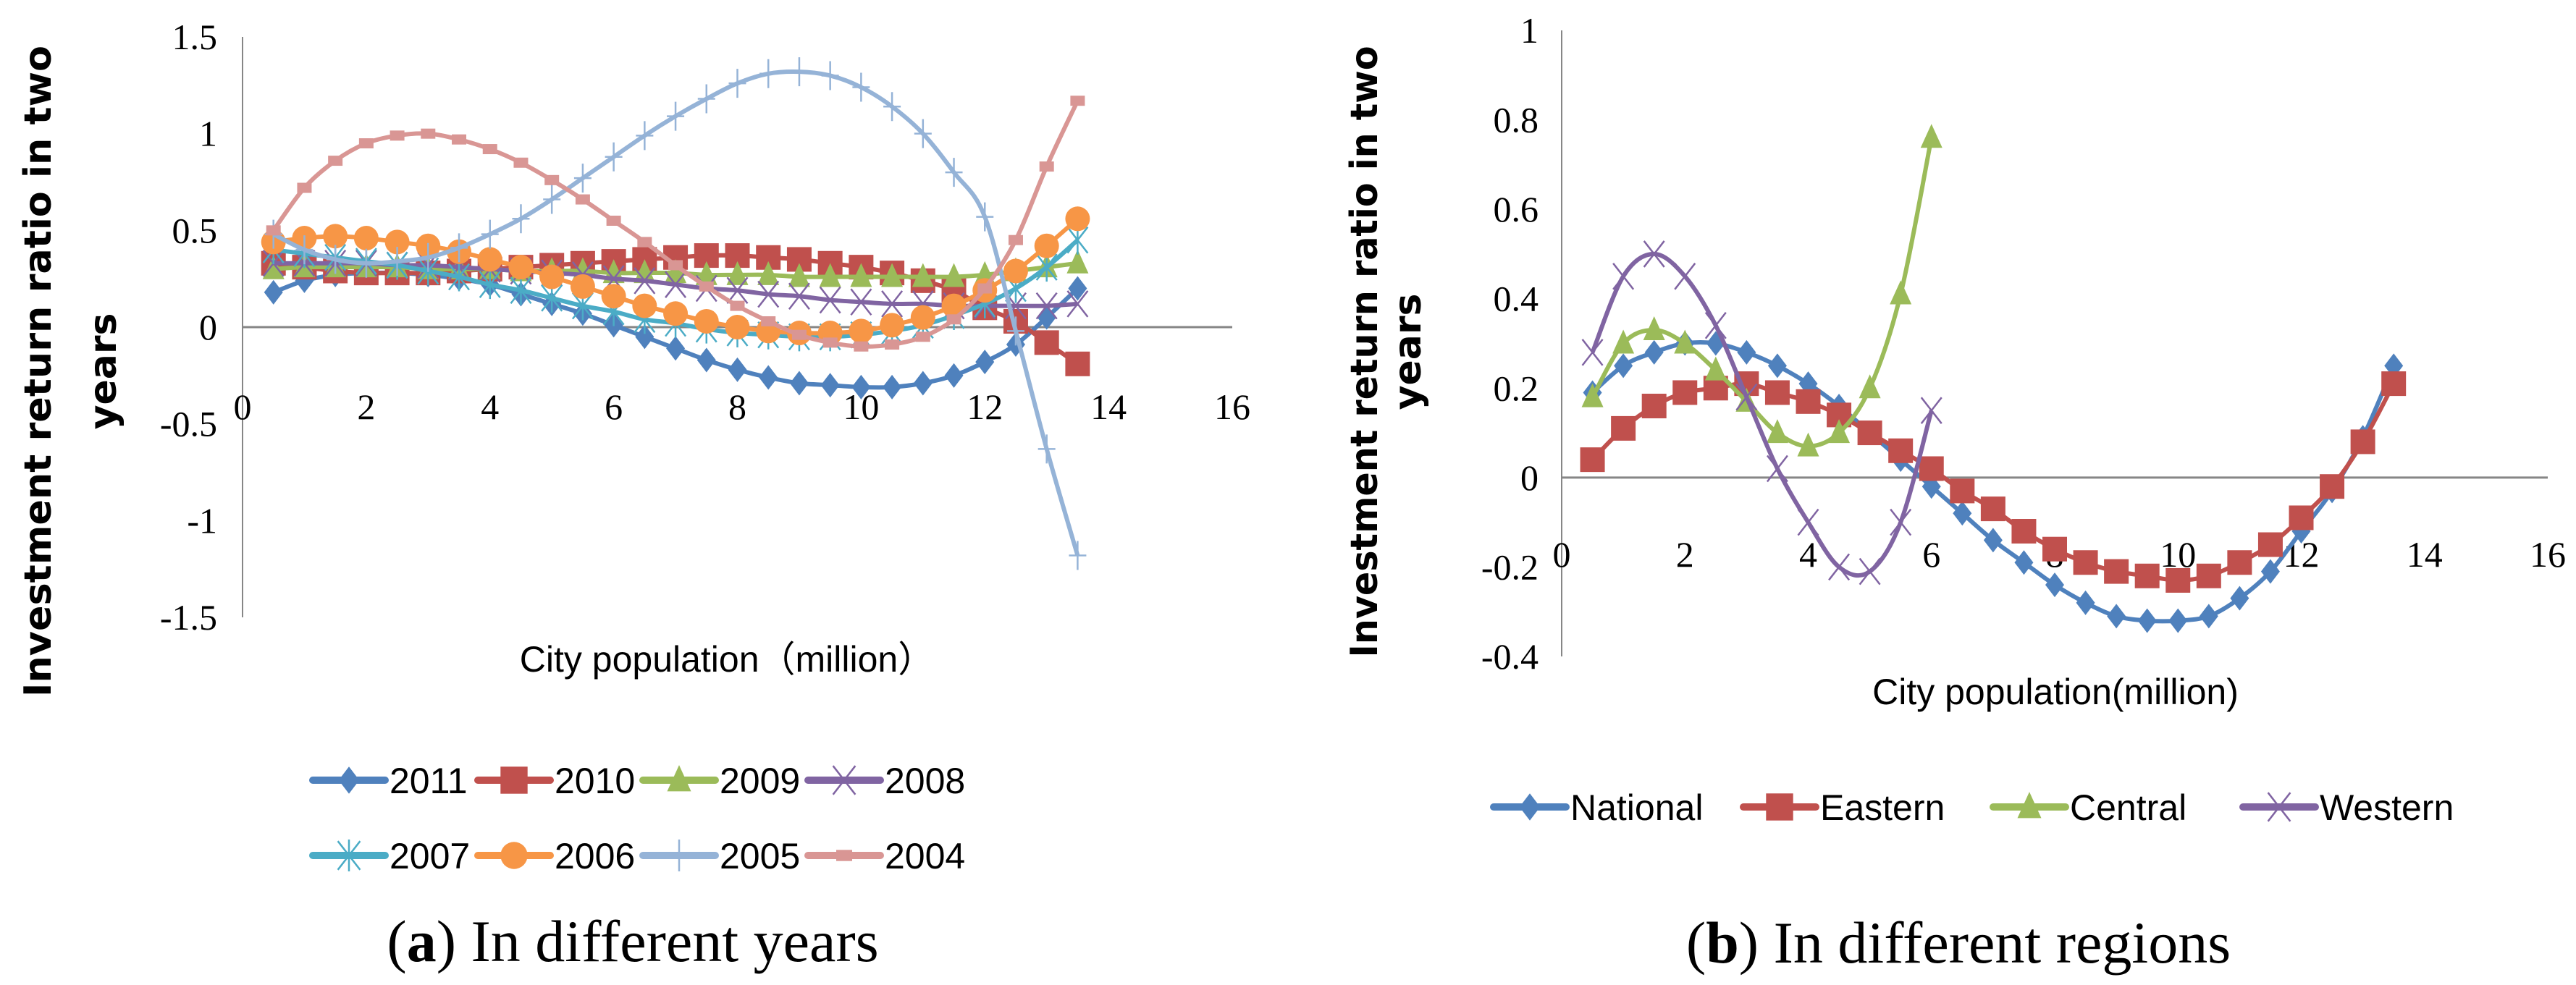 The image size is (2576, 985). Describe the element at coordinates (1529, 30) in the screenshot. I see `y-tick-label: 1` at that location.